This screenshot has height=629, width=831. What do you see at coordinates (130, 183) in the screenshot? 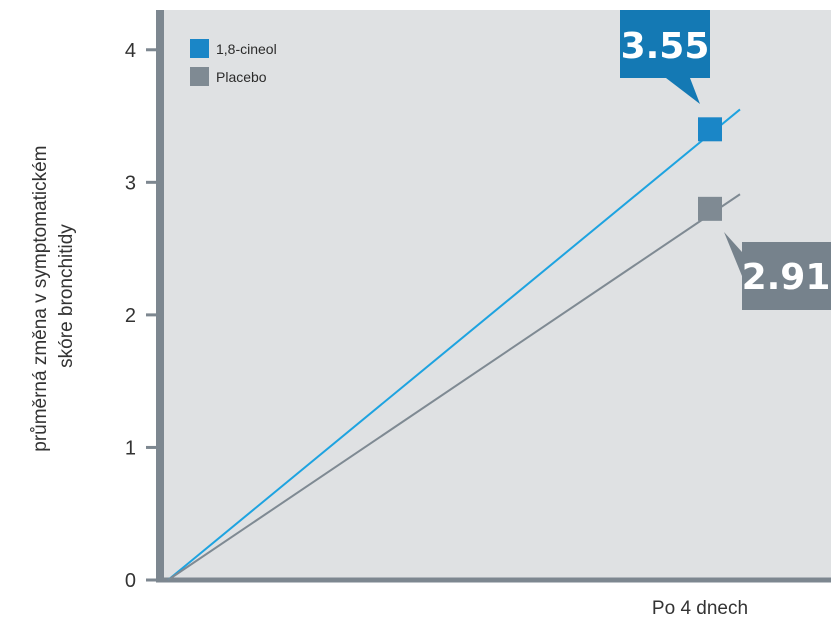
I see `y-tick-label: 3` at bounding box center [130, 183].